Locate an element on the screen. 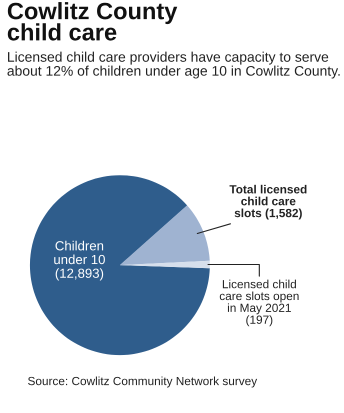 The height and width of the screenshot is (413, 344). chart-title: Cowlitz County child care is located at coordinates (93, 21).